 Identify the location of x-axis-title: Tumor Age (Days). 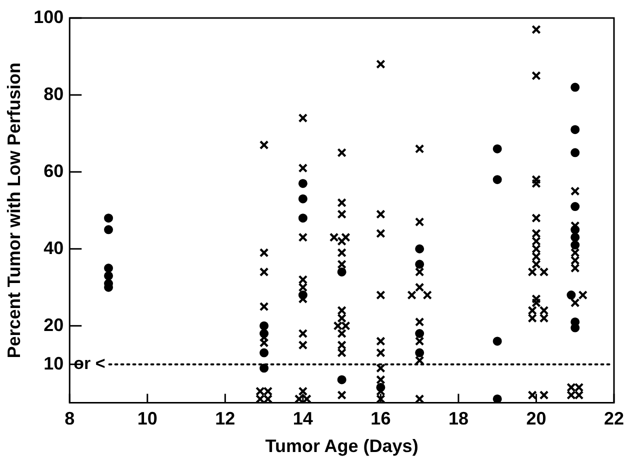
(341, 446).